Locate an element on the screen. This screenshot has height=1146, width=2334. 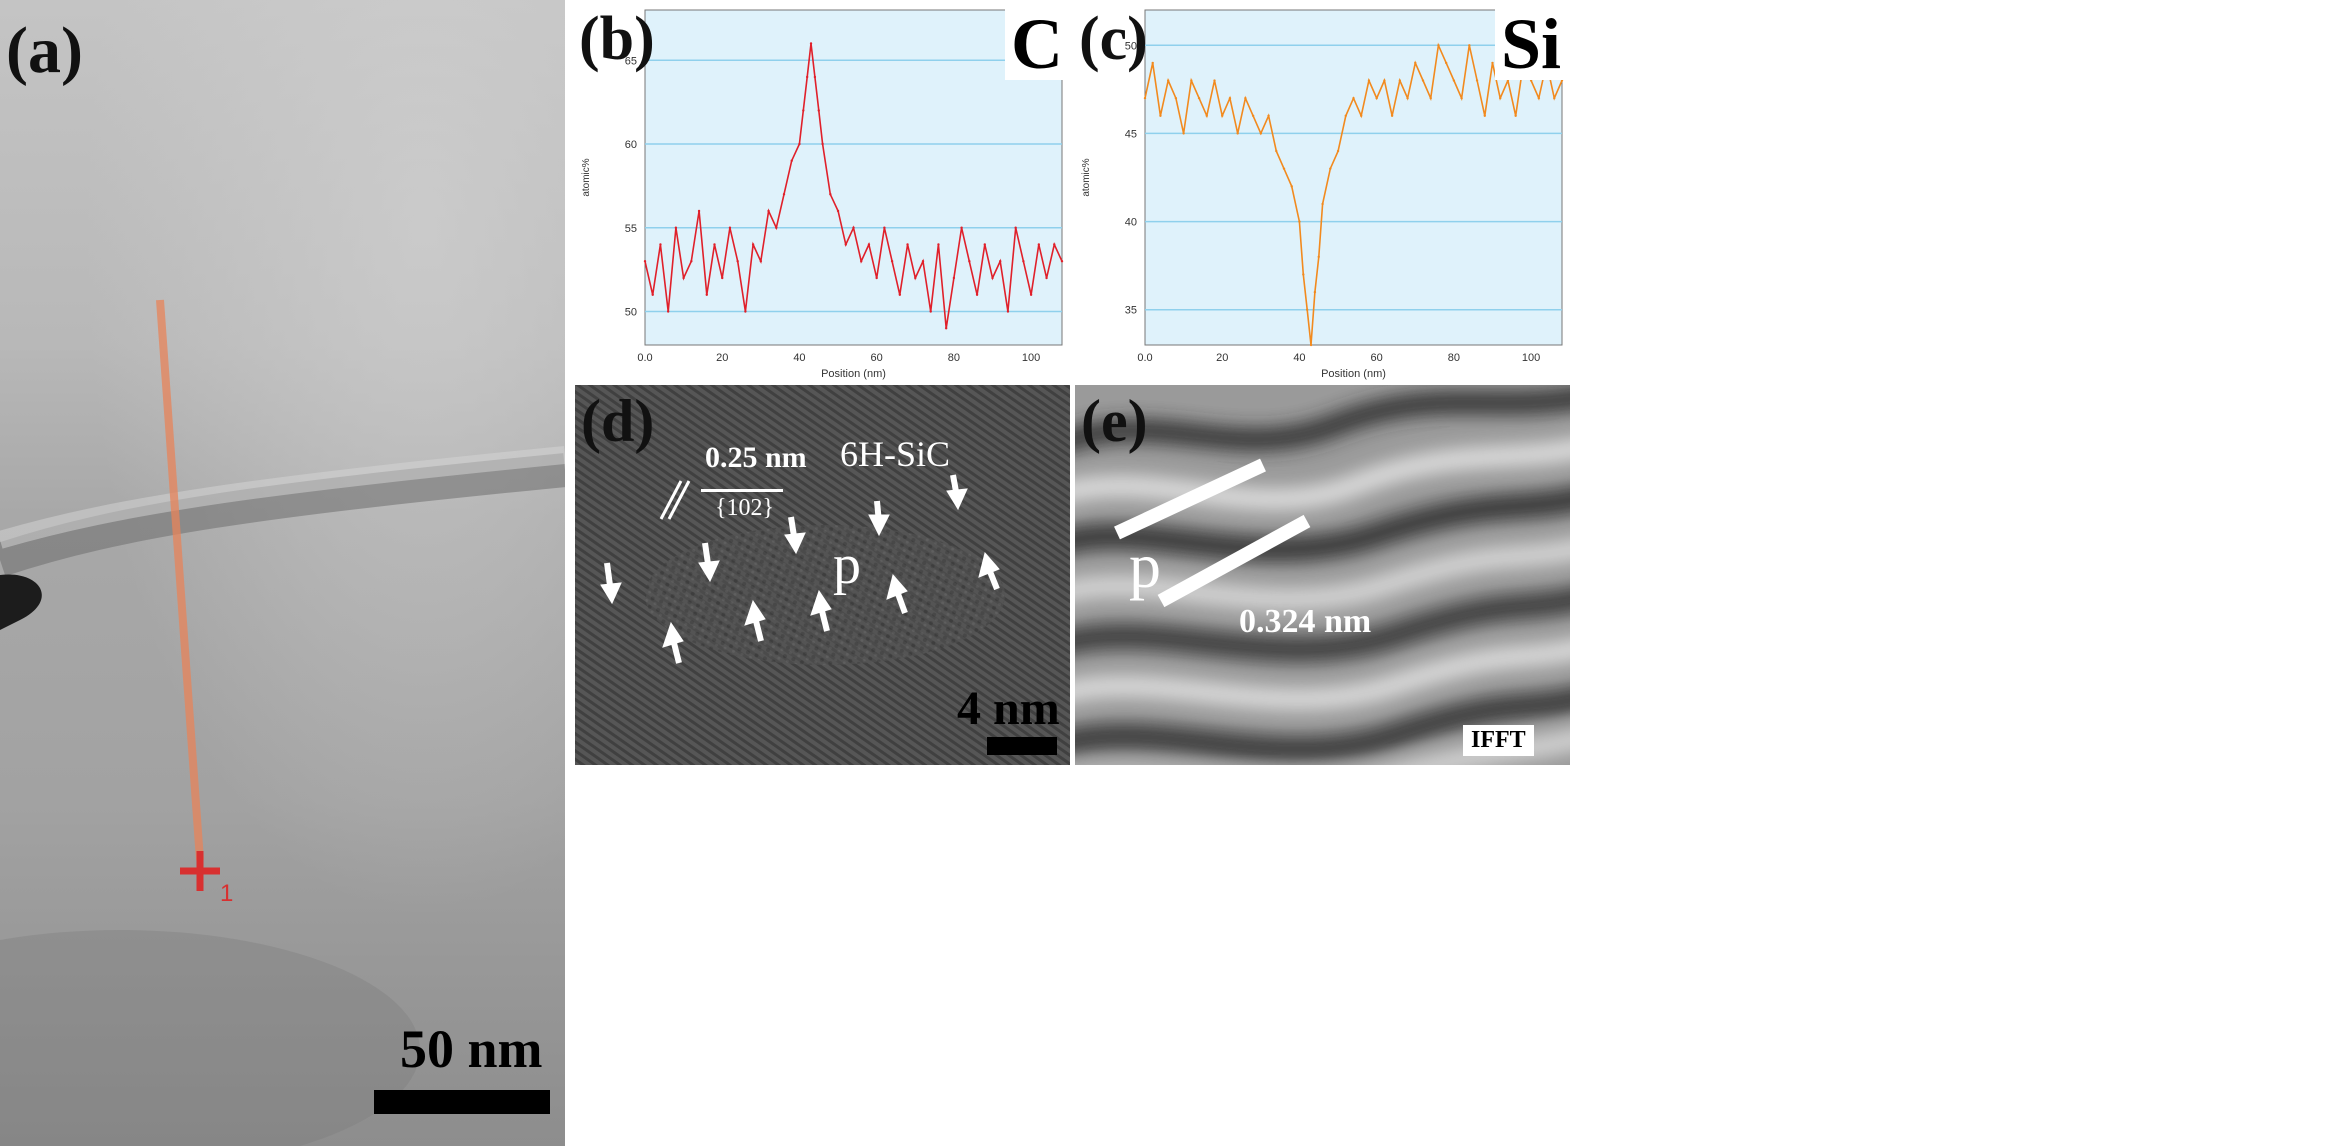
panel-c-label: (c) is located at coordinates (1113, 39).